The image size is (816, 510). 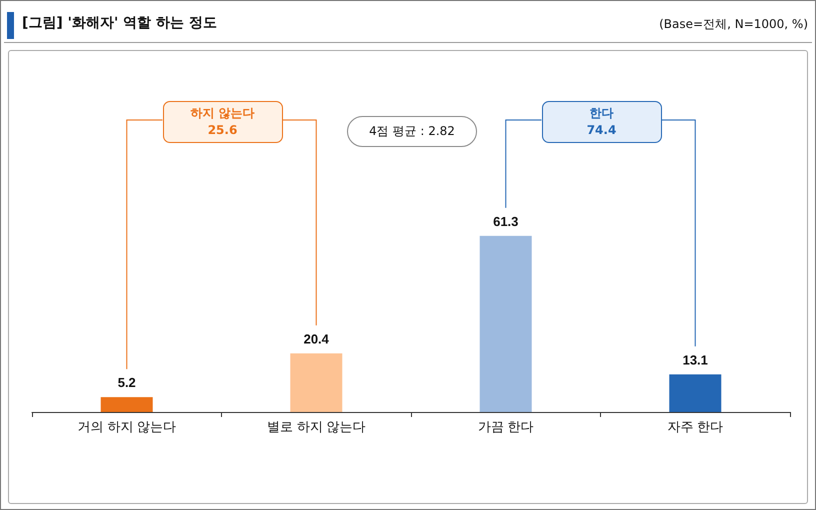 I want to click on text: 한다 74.4, so click(x=601, y=121).